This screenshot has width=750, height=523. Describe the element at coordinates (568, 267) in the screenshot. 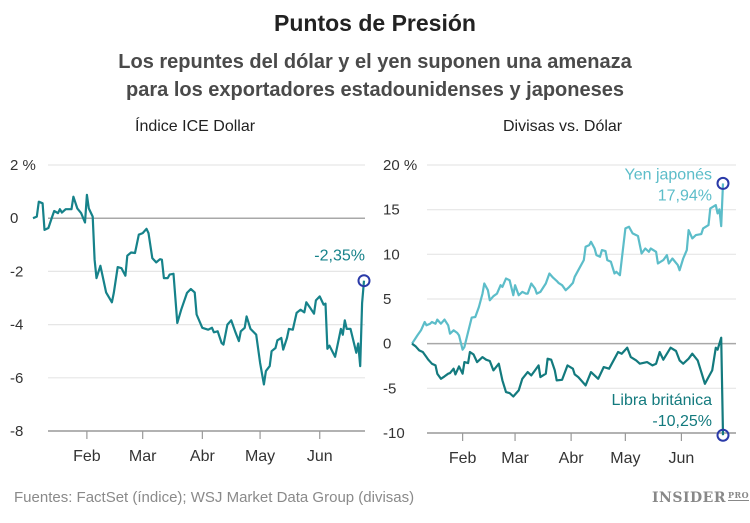

I see `yen-series-line` at that location.